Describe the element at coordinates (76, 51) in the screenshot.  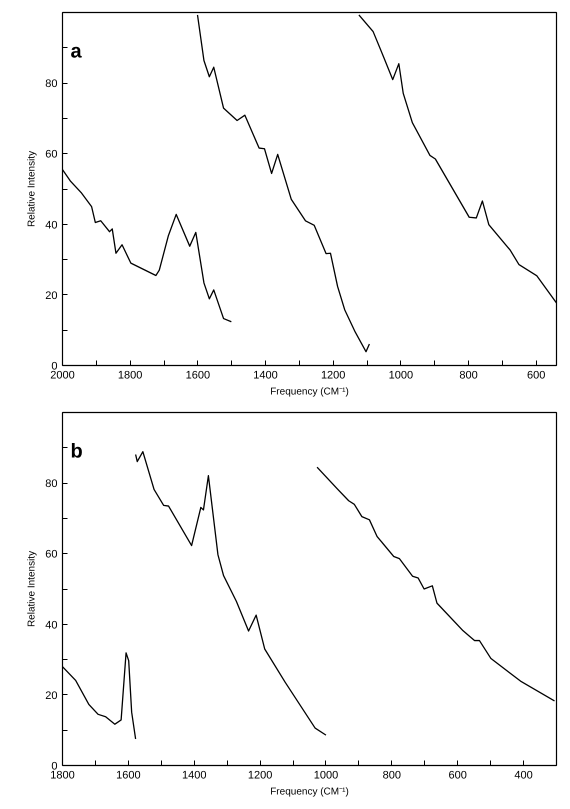
I see `annotation: a` at that location.